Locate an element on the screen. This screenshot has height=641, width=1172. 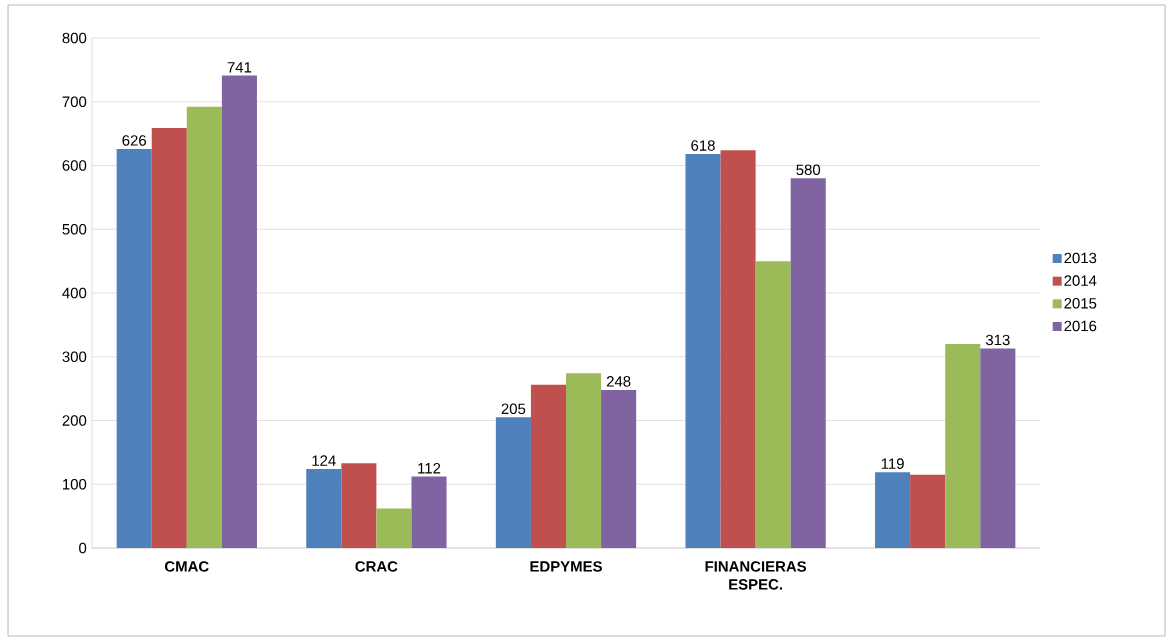
data-label: 626 is located at coordinates (134, 140).